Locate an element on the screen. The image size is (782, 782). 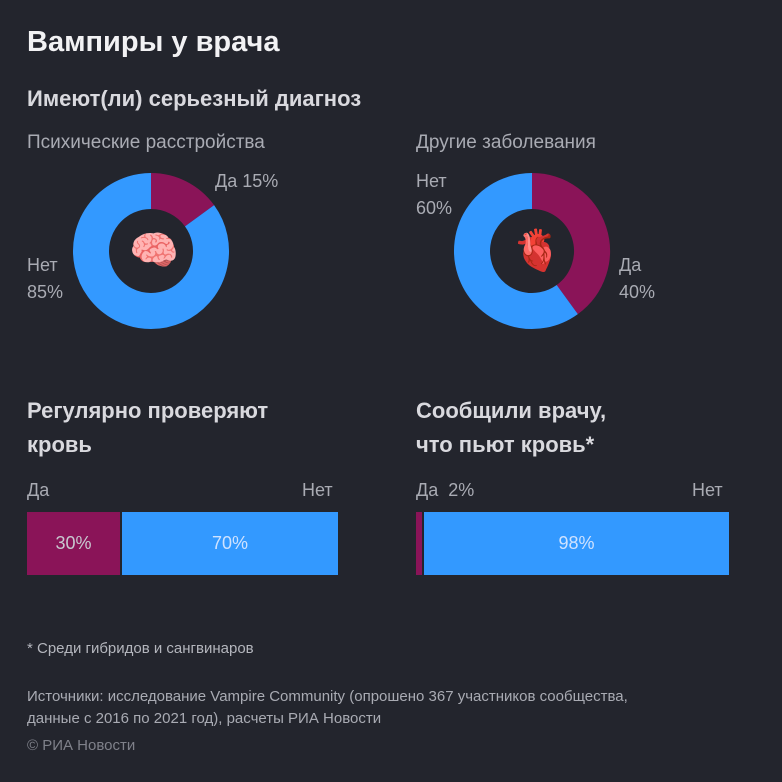
bar-left-no-segment: 70% is located at coordinates (230, 543).